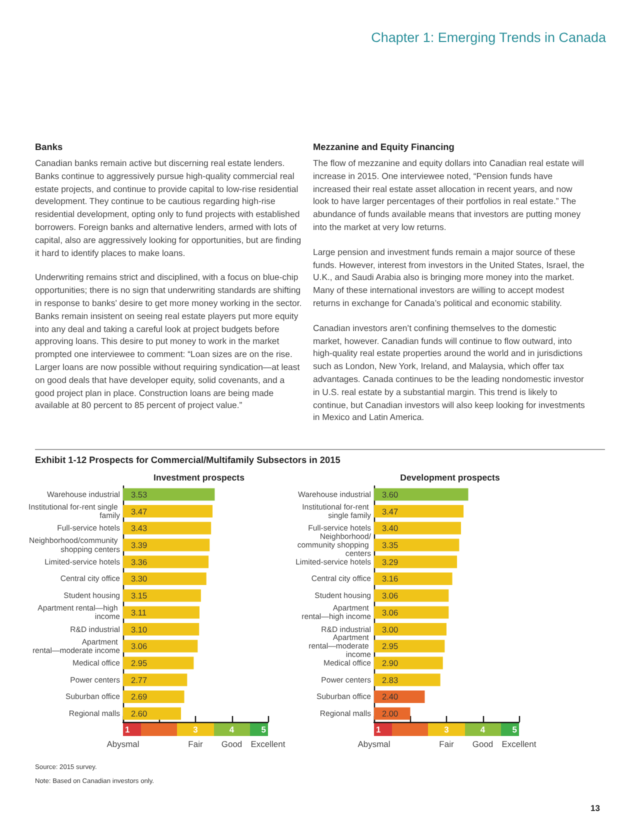 The height and width of the screenshot is (826, 638). I want to click on chart-title: Investment prospects, so click(199, 477).